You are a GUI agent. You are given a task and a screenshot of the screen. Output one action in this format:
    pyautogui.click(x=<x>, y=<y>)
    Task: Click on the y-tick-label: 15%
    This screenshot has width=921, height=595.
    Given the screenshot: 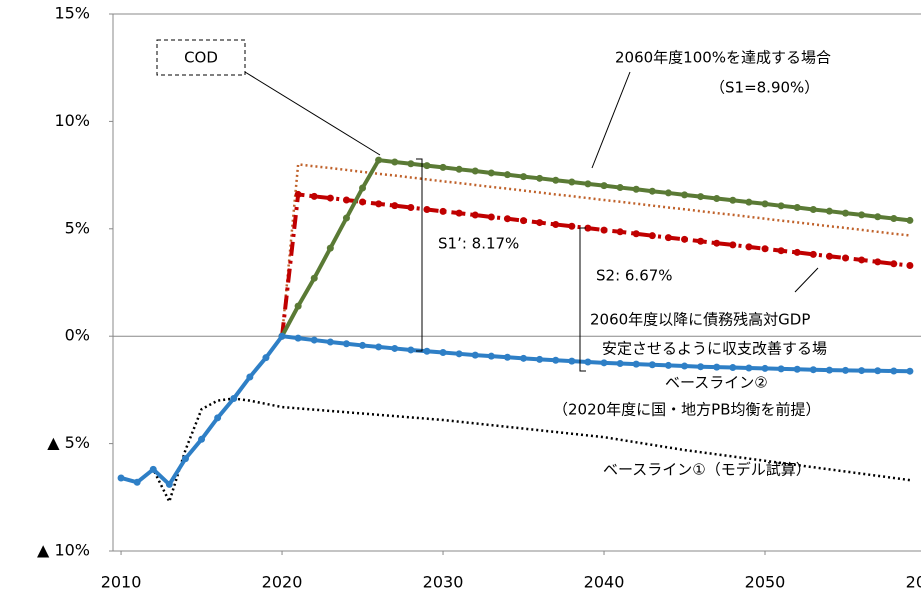 What is the action you would take?
    pyautogui.click(x=72, y=13)
    